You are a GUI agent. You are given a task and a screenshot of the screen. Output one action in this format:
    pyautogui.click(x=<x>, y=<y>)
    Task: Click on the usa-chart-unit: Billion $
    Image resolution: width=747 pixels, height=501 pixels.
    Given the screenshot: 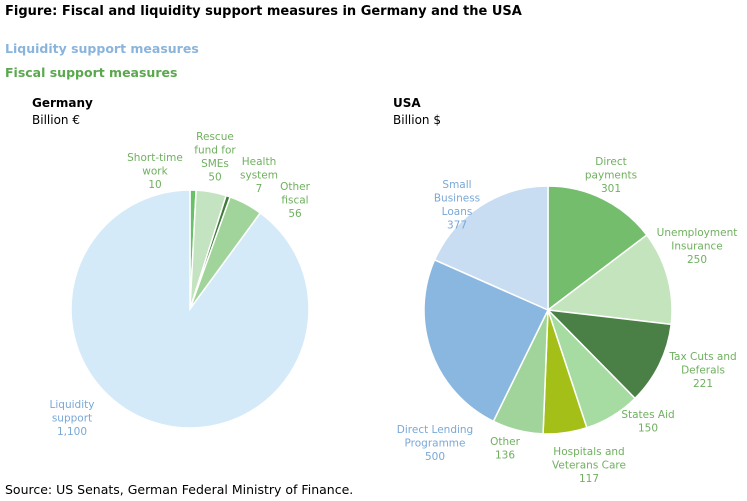 What is the action you would take?
    pyautogui.click(x=417, y=120)
    